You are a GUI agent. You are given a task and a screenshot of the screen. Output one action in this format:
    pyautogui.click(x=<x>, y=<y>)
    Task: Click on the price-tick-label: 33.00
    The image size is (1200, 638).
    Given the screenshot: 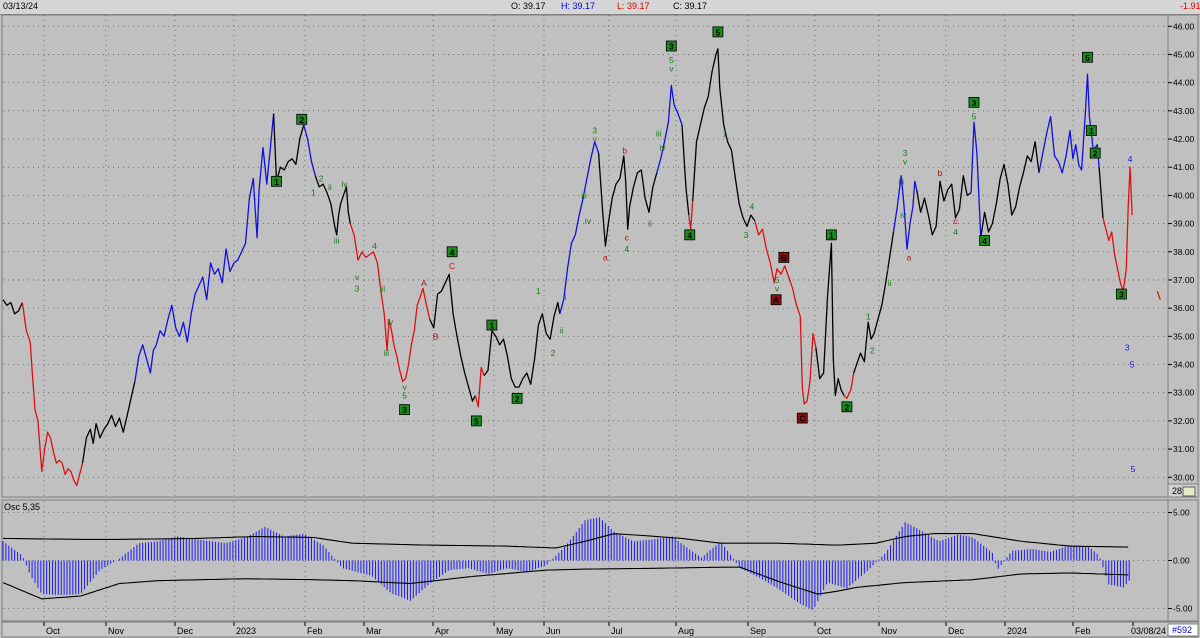 What is the action you would take?
    pyautogui.click(x=1184, y=393)
    